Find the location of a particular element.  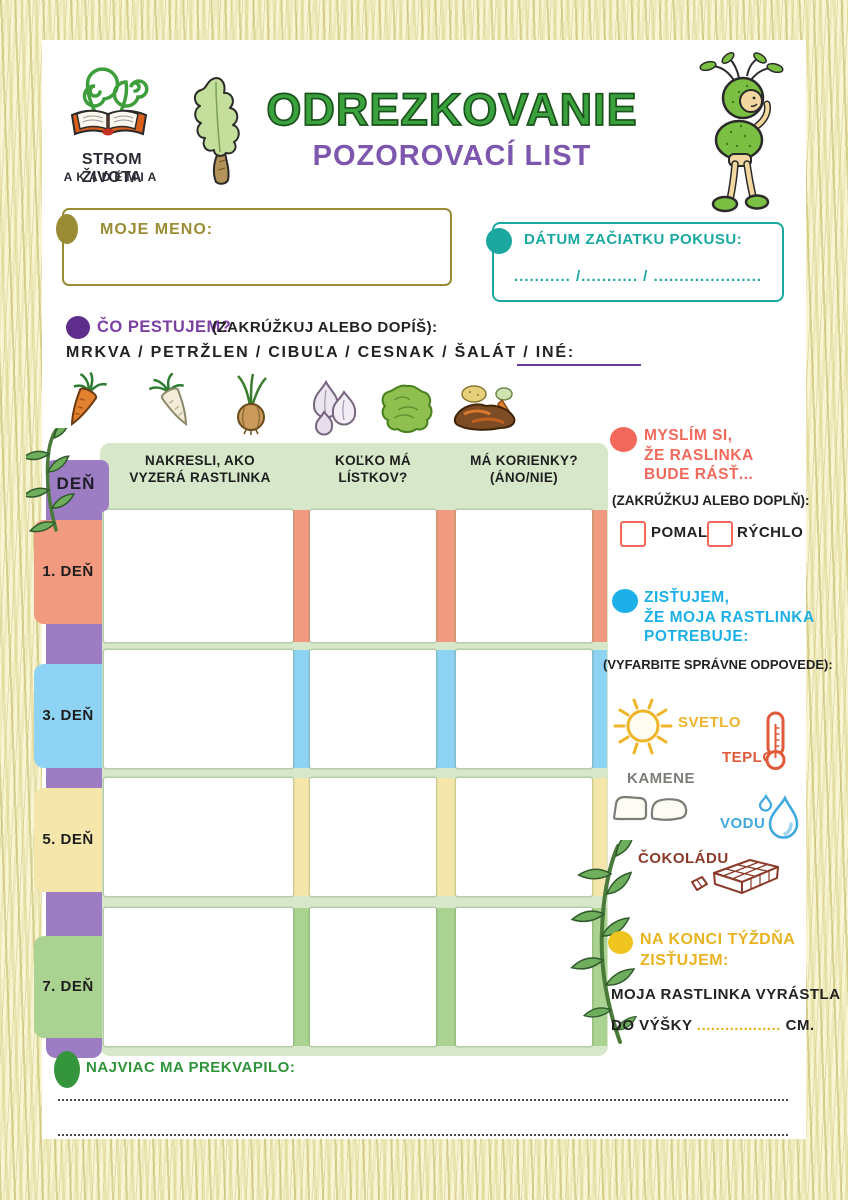

needs-bullet-icon is located at coordinates (625, 601).